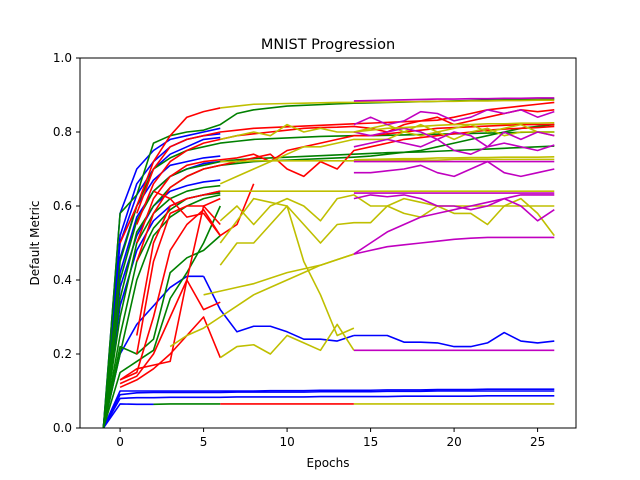 The height and width of the screenshot is (480, 640). Describe the element at coordinates (66, 243) in the screenshot. I see `y-axis: 0.0 0.2 0.4 0.6 0.8 1.0` at that location.